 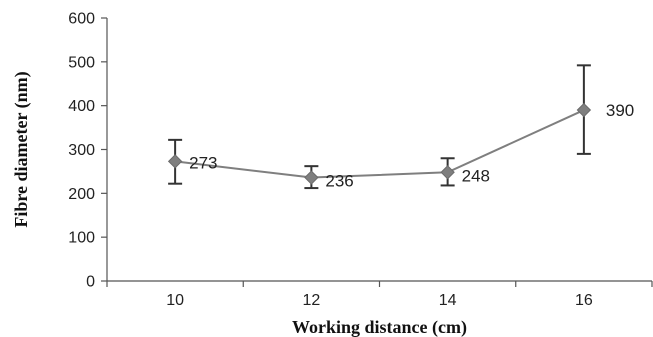 What do you see at coordinates (175, 300) in the screenshot?
I see `x-tick-label: 10` at bounding box center [175, 300].